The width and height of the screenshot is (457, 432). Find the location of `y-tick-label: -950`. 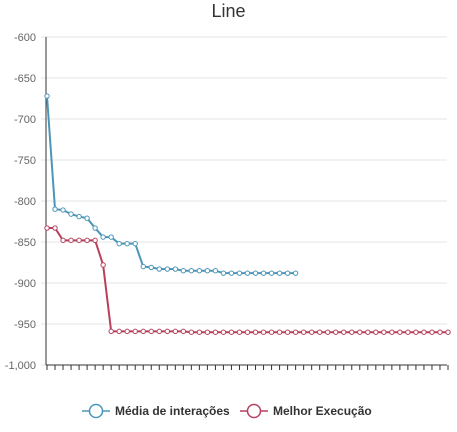

y-tick-label: -950 is located at coordinates (25, 325).